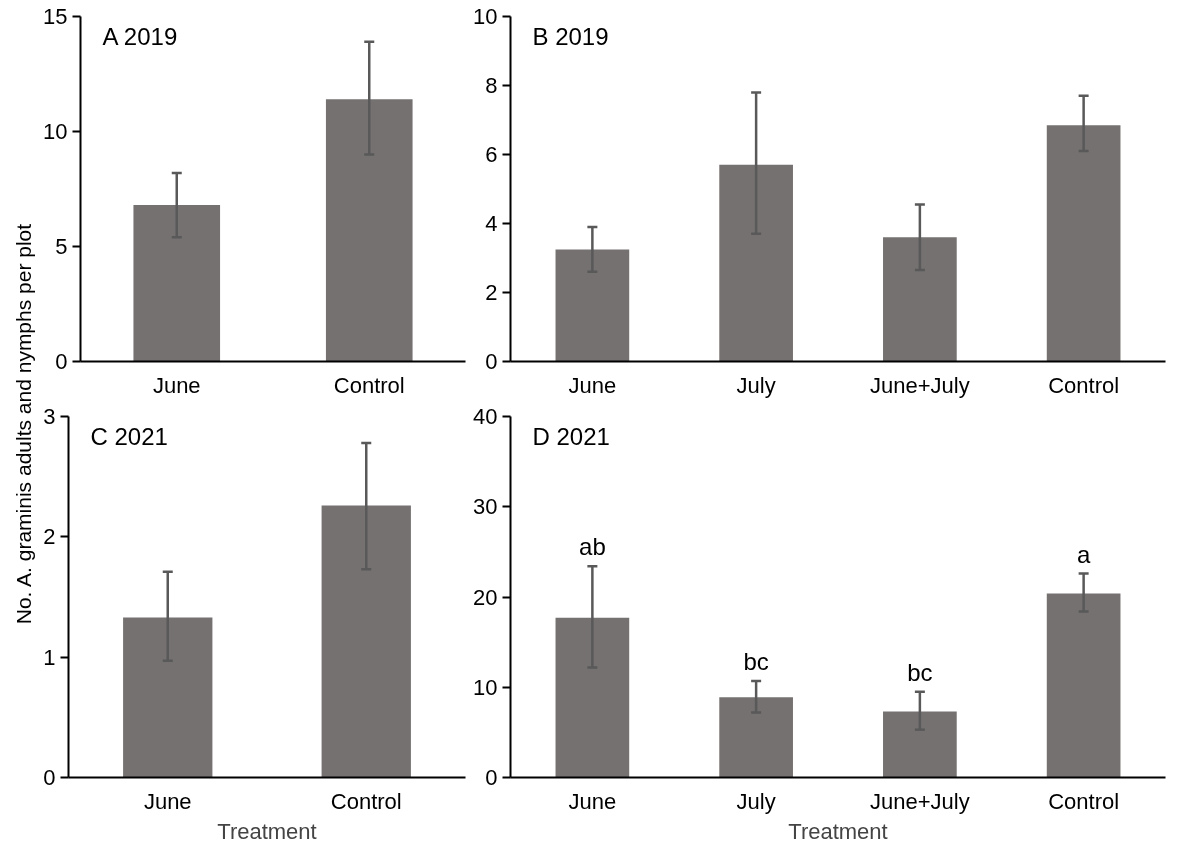 The height and width of the screenshot is (856, 1191). Describe the element at coordinates (1083, 554) in the screenshot. I see `annotation: a` at that location.